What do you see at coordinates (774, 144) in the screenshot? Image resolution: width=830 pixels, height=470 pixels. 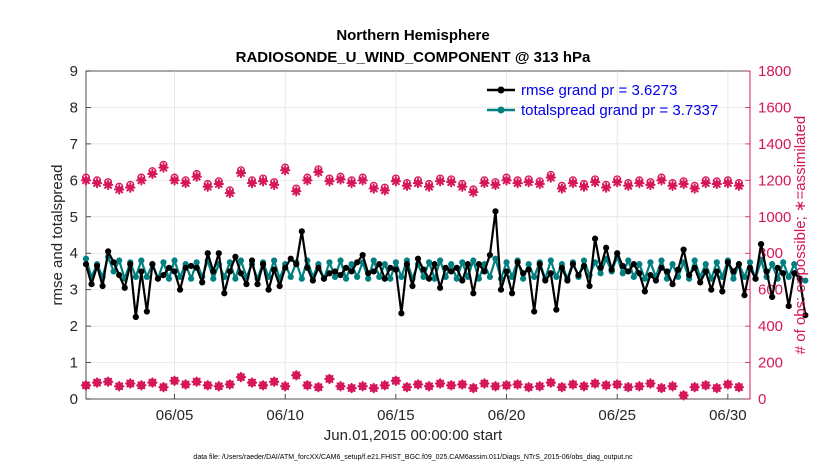 I see `right-tick-label: 1400` at bounding box center [774, 144].